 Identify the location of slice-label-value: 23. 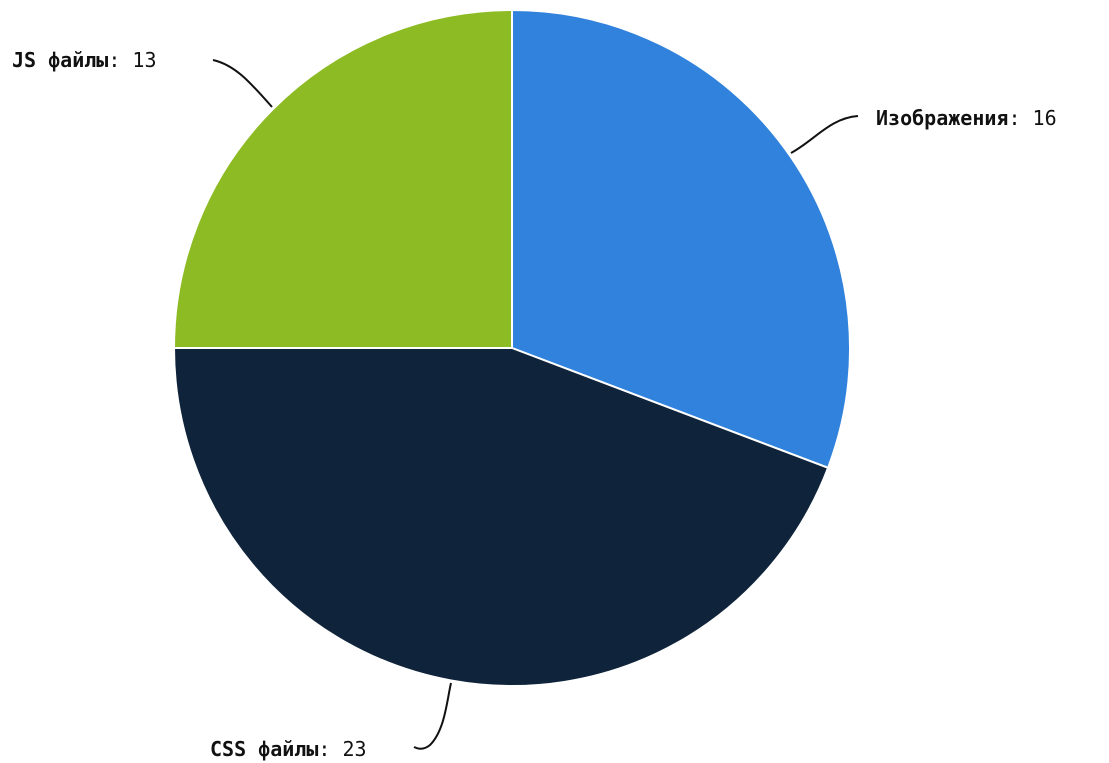
(354, 749).